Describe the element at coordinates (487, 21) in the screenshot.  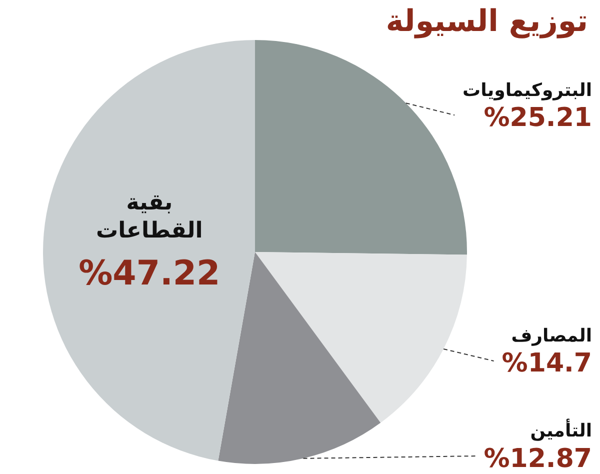
I see `chart-title: توزيع السيولة` at that location.